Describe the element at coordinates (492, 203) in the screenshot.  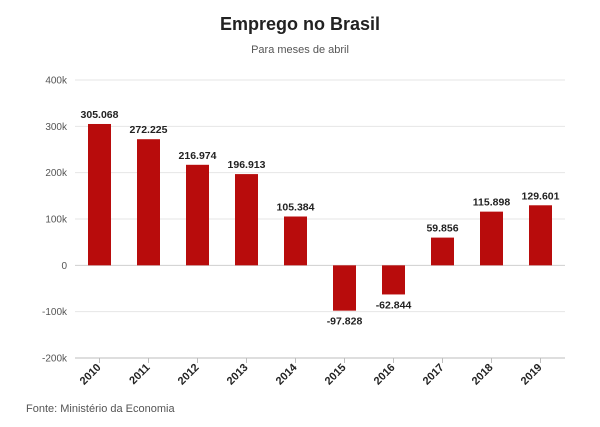
I see `data-label: 115.898` at that location.